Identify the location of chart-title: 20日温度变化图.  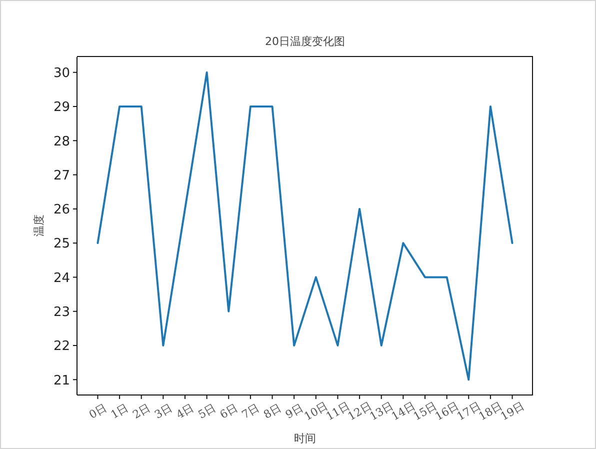
(305, 41).